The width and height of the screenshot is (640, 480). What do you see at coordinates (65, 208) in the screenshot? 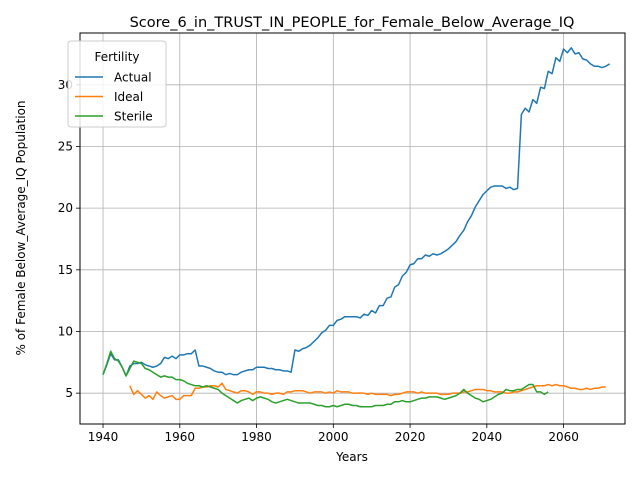
I see `y-tick-label: 20` at bounding box center [65, 208].